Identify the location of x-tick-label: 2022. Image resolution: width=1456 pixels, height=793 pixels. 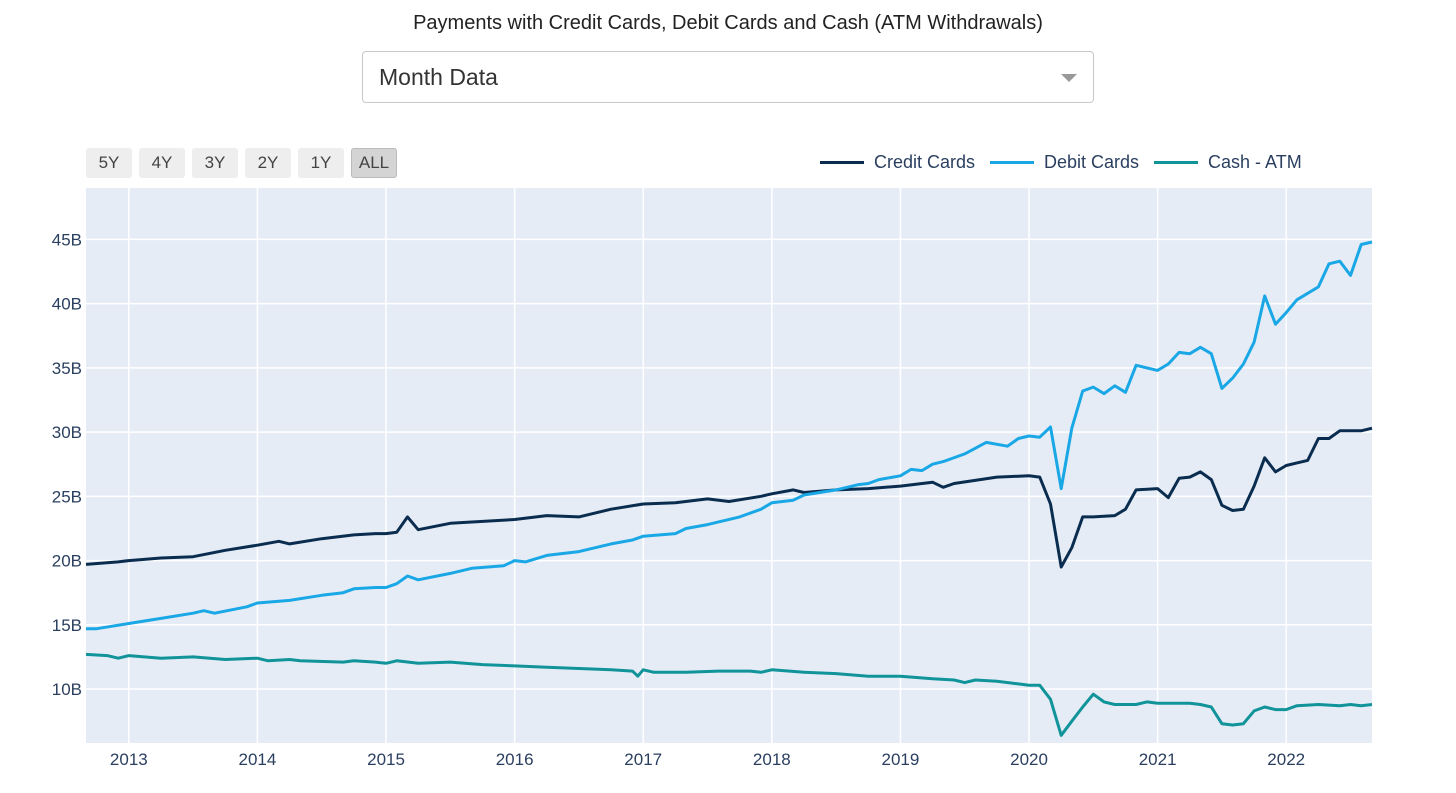
(1286, 759).